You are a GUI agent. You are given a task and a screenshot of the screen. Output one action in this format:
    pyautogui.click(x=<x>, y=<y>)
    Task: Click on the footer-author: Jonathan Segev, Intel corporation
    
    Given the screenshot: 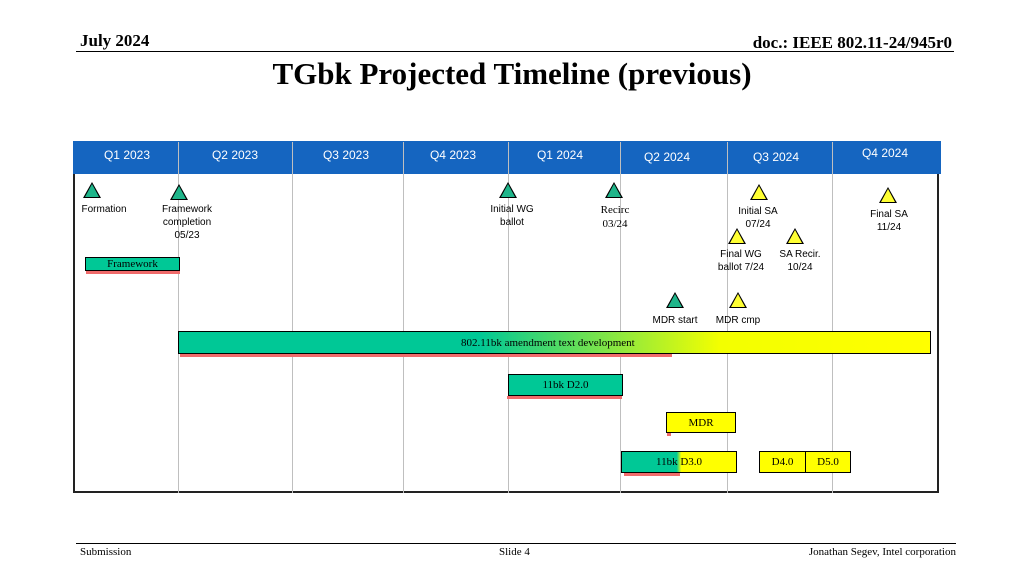 What is the action you would take?
    pyautogui.click(x=882, y=552)
    